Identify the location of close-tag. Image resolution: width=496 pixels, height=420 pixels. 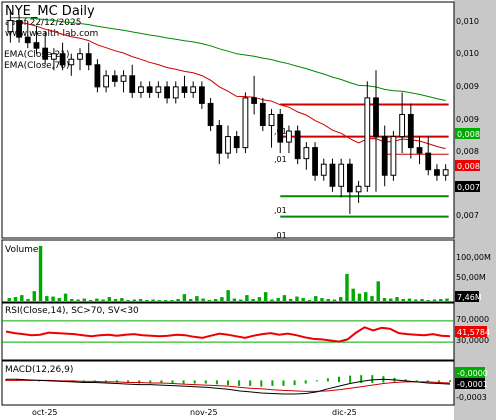
(467, 186).